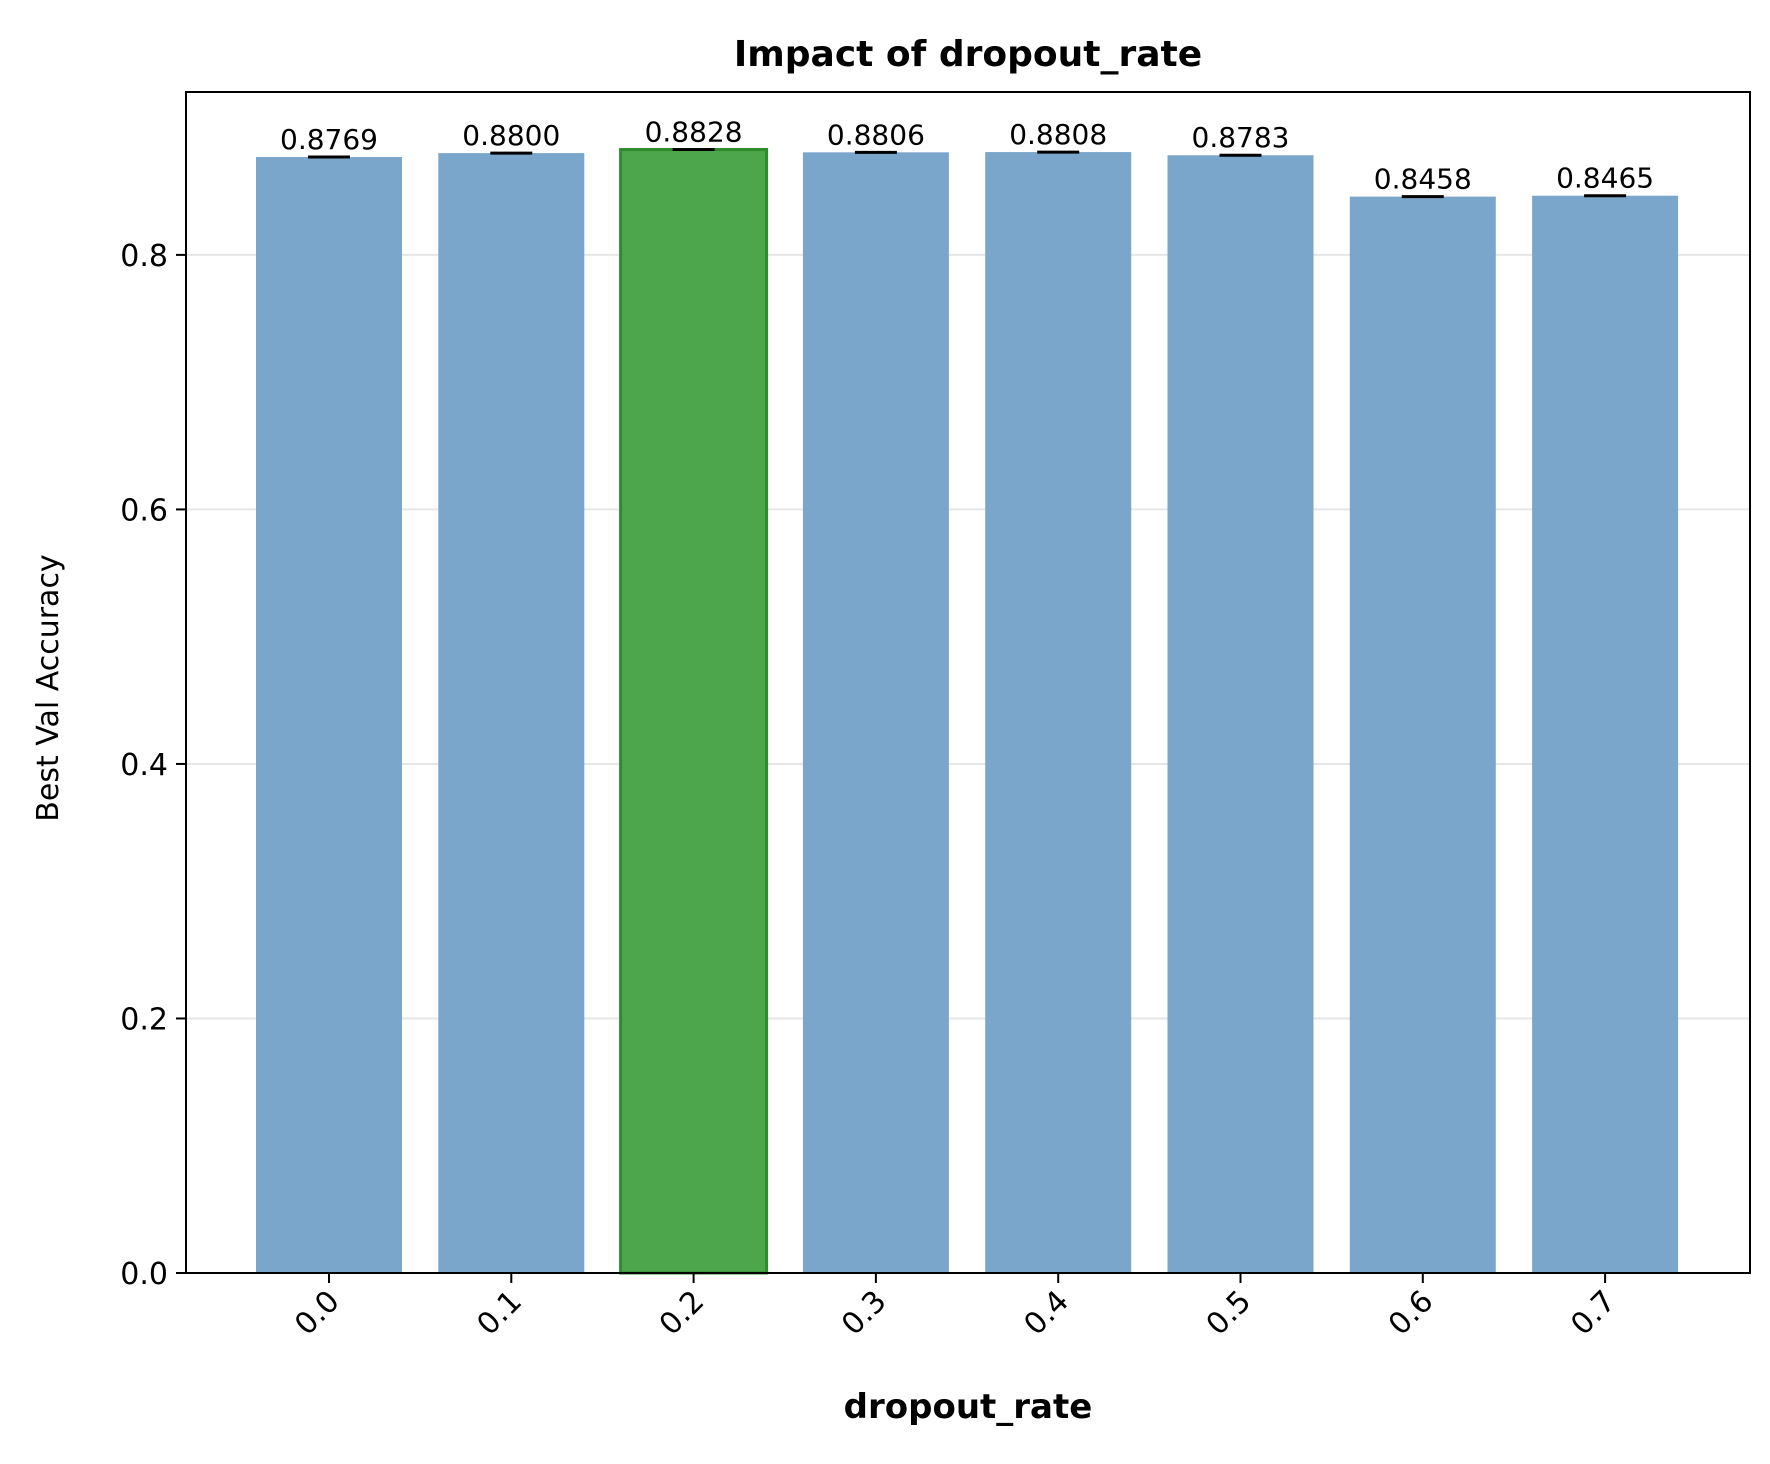  Describe the element at coordinates (144, 1019) in the screenshot. I see `y-tick-label: 0.2` at that location.